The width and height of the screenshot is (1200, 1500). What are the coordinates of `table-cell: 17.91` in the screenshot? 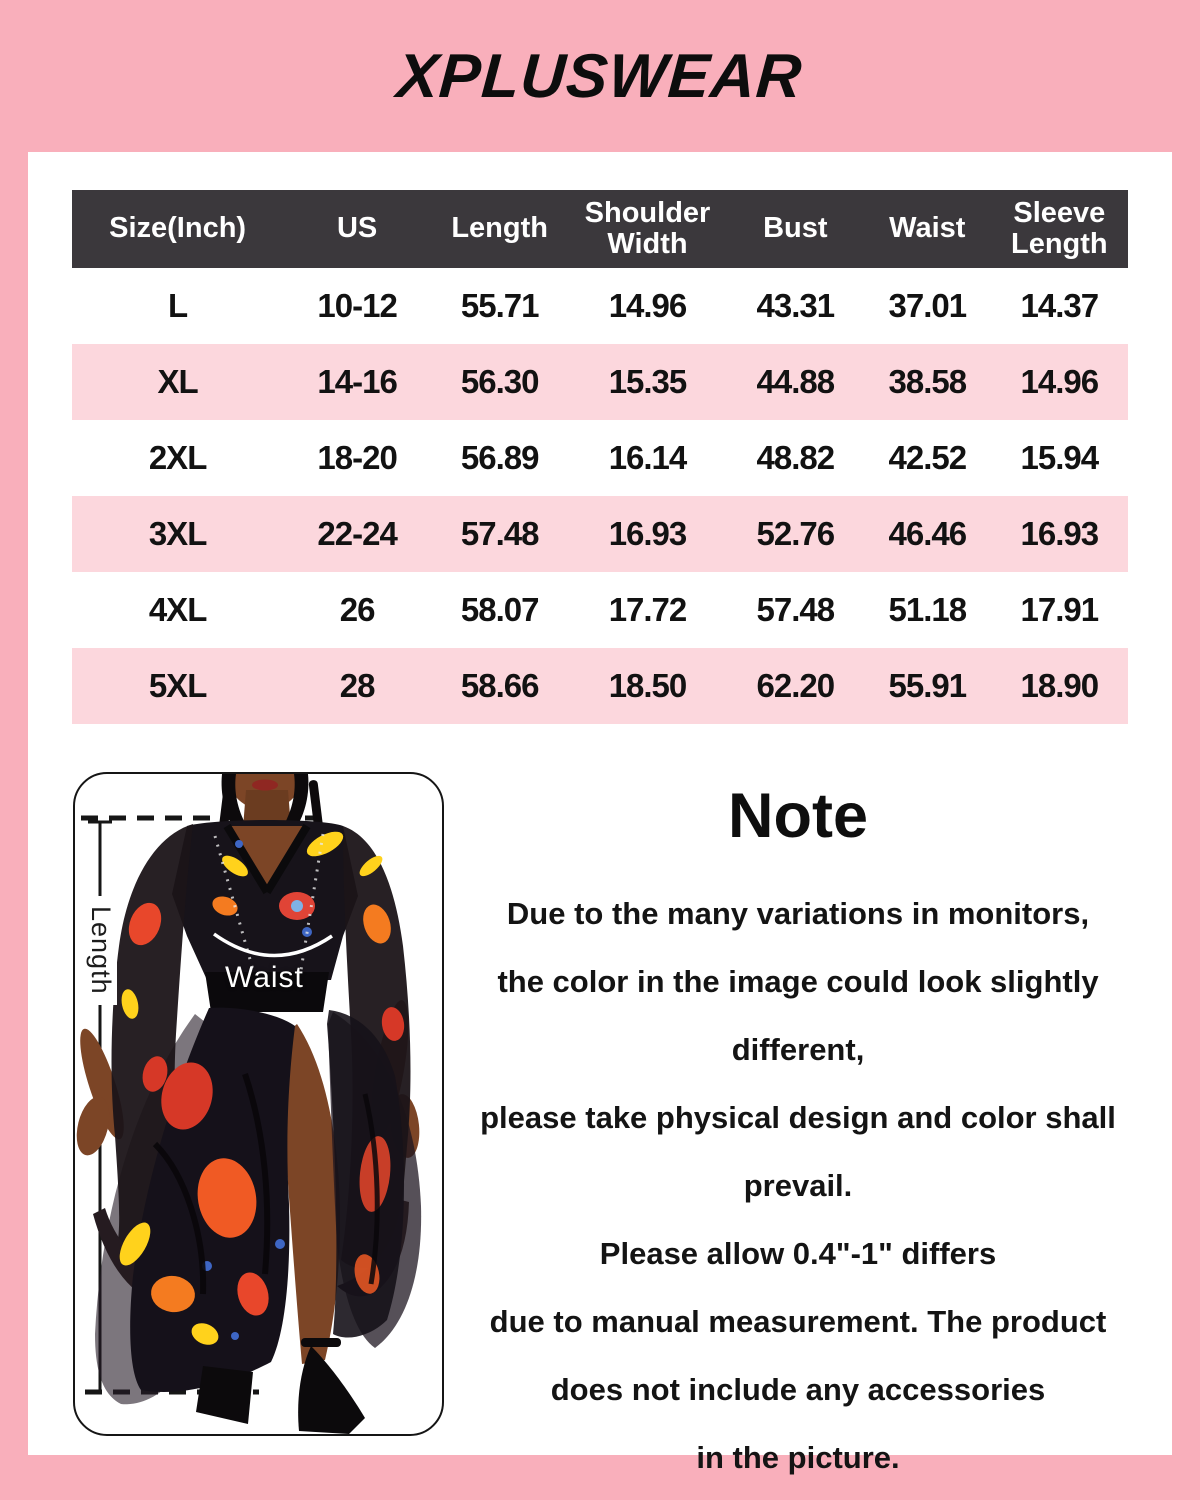 It's located at (1060, 609).